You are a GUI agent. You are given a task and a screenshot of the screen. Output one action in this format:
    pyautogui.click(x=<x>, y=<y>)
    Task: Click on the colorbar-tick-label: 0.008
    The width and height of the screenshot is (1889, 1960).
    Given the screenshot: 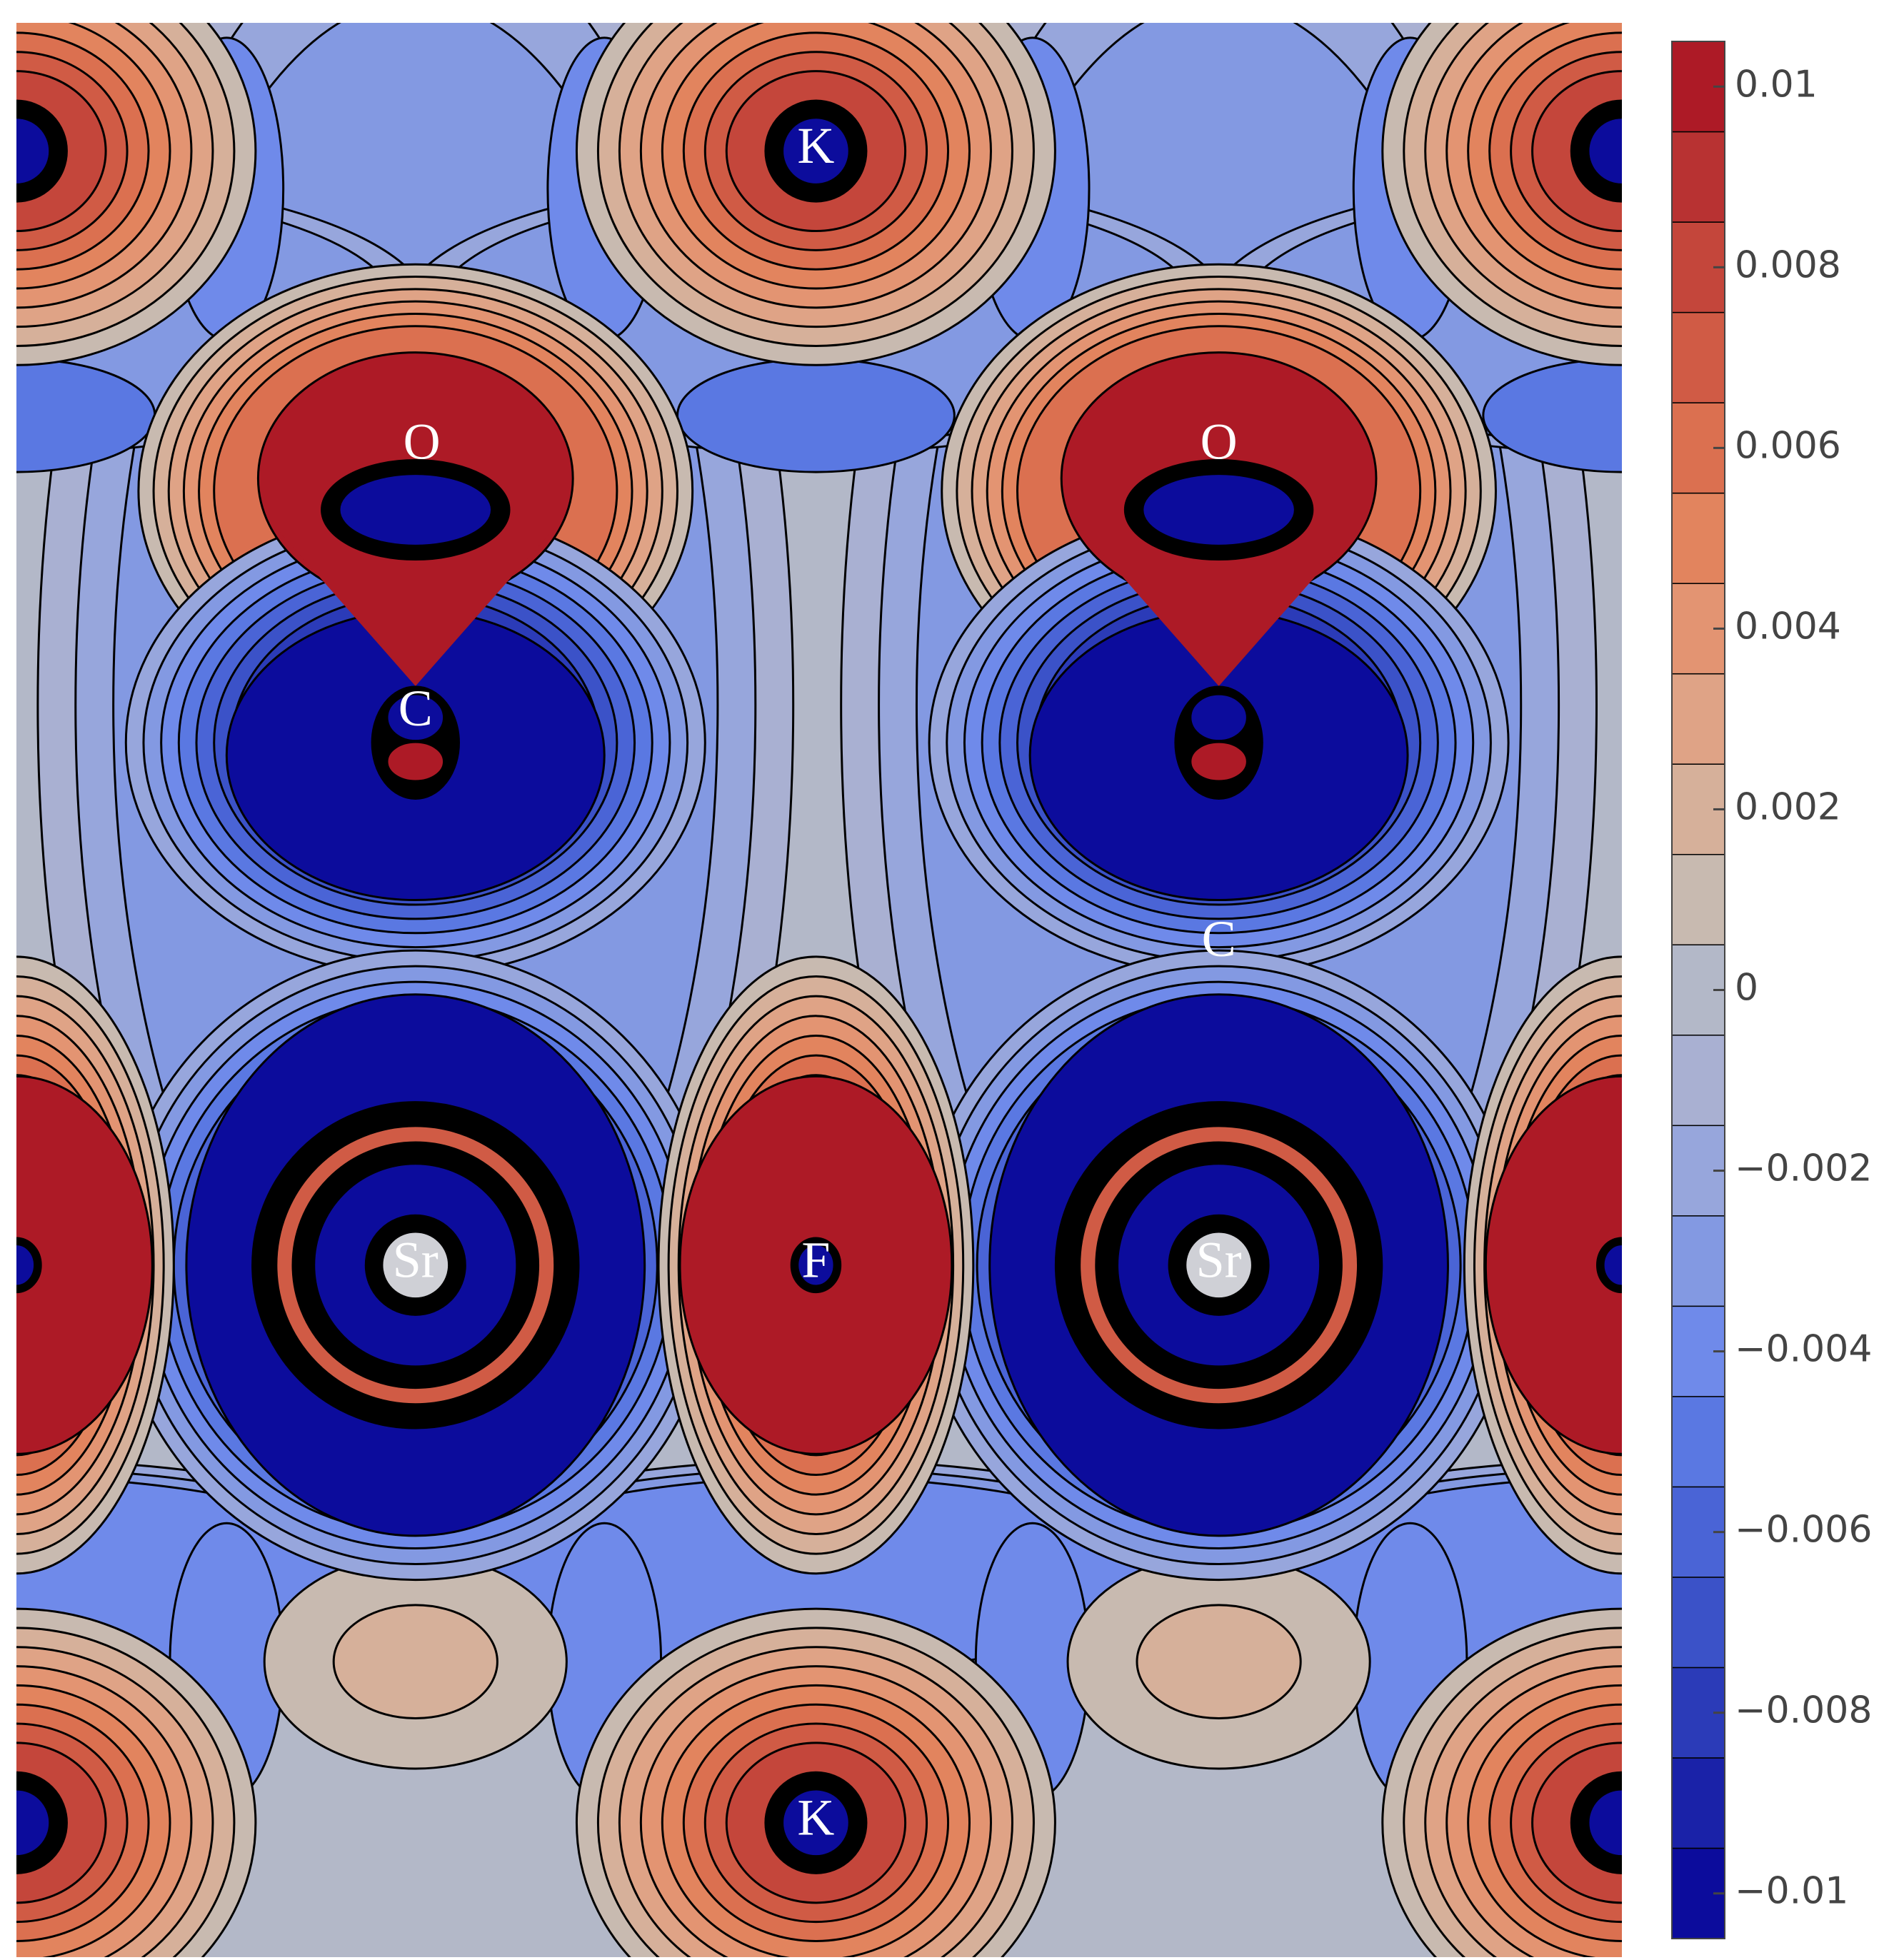 What is the action you would take?
    pyautogui.click(x=1788, y=264)
    